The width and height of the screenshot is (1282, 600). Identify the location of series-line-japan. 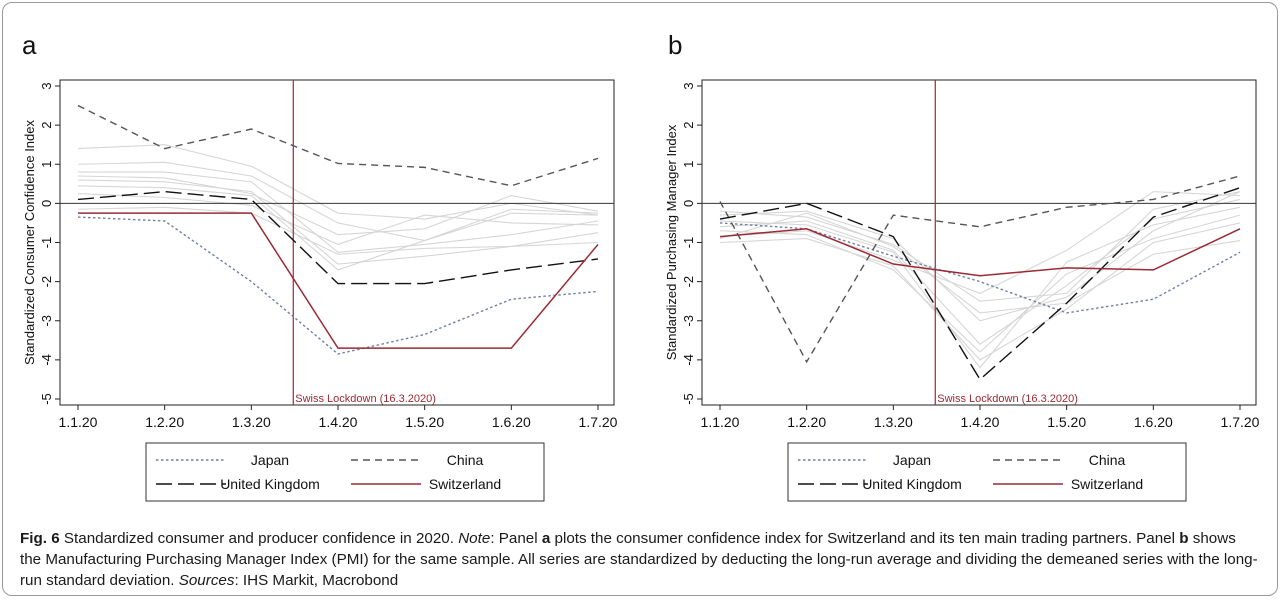
(338, 285).